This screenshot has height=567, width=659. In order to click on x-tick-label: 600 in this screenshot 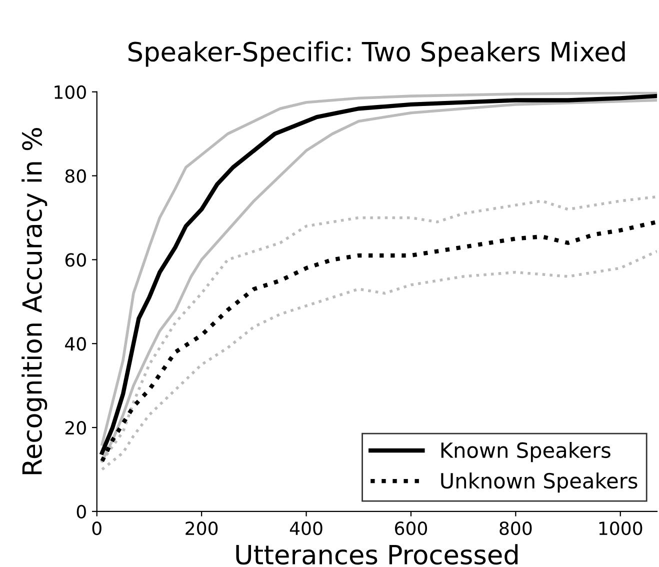, I will do `click(411, 528)`.